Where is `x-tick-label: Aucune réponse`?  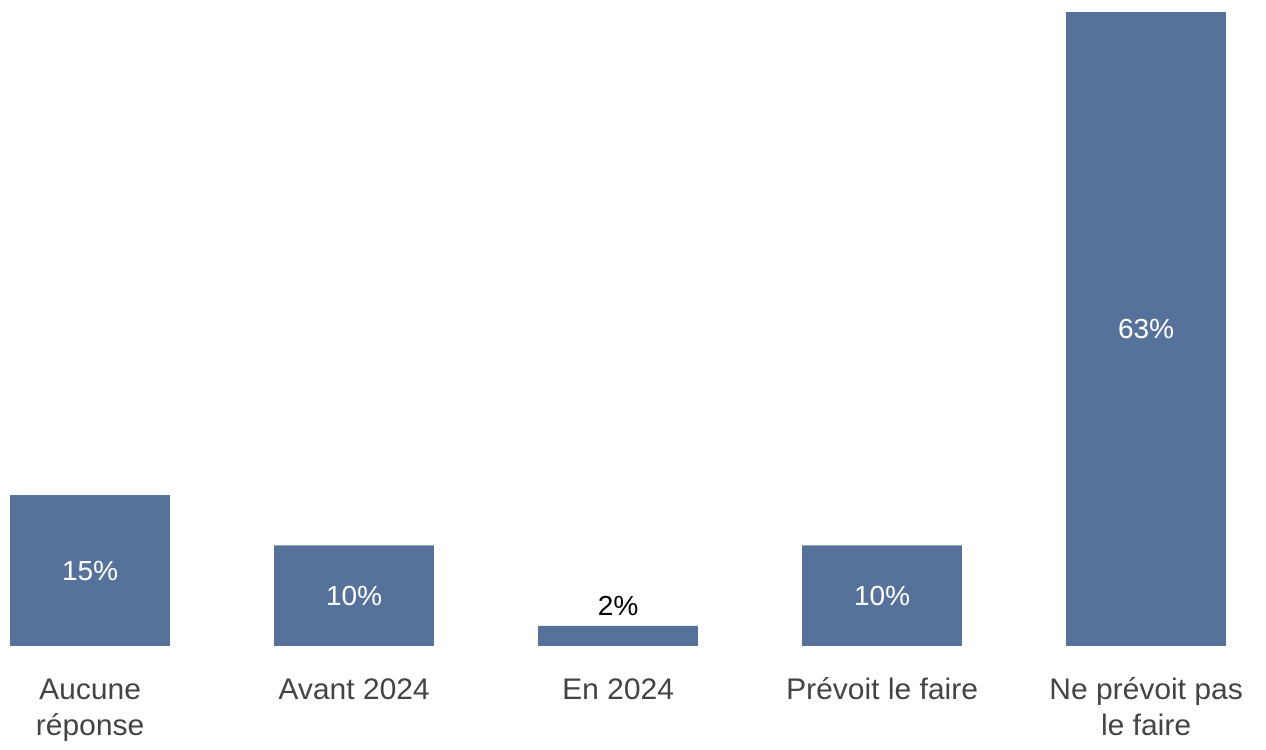
x-tick-label: Aucune réponse is located at coordinates (90, 707).